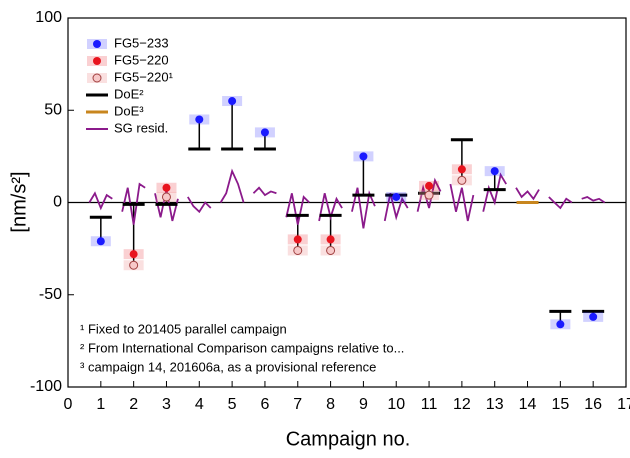 The width and height of the screenshot is (630, 458). What do you see at coordinates (348, 439) in the screenshot?
I see `x-axis-label: Campaign no.` at bounding box center [348, 439].